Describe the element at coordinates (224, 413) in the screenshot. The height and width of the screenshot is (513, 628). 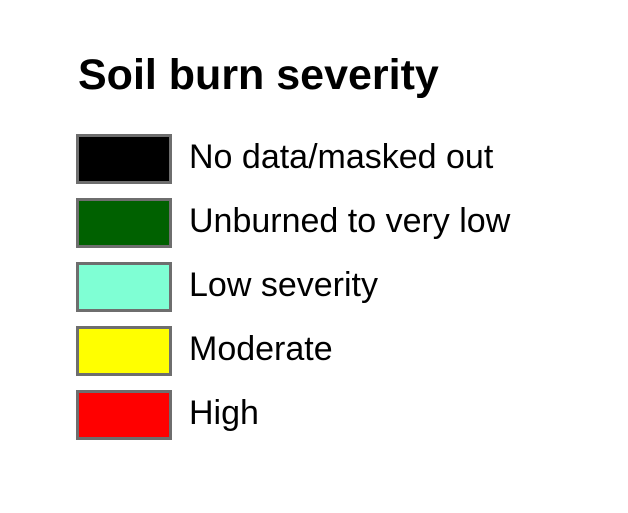
I see `legend-label: High` at that location.